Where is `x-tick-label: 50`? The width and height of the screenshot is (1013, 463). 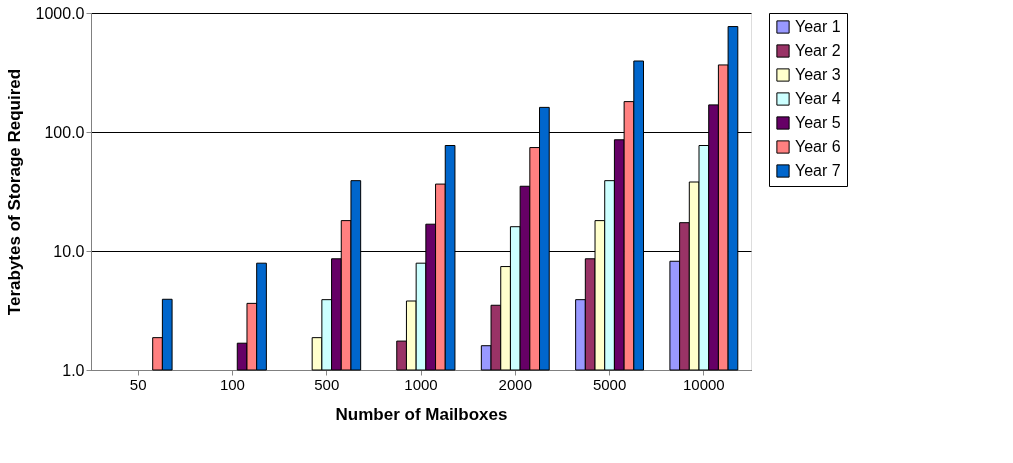 x-tick-label: 50 is located at coordinates (138, 384).